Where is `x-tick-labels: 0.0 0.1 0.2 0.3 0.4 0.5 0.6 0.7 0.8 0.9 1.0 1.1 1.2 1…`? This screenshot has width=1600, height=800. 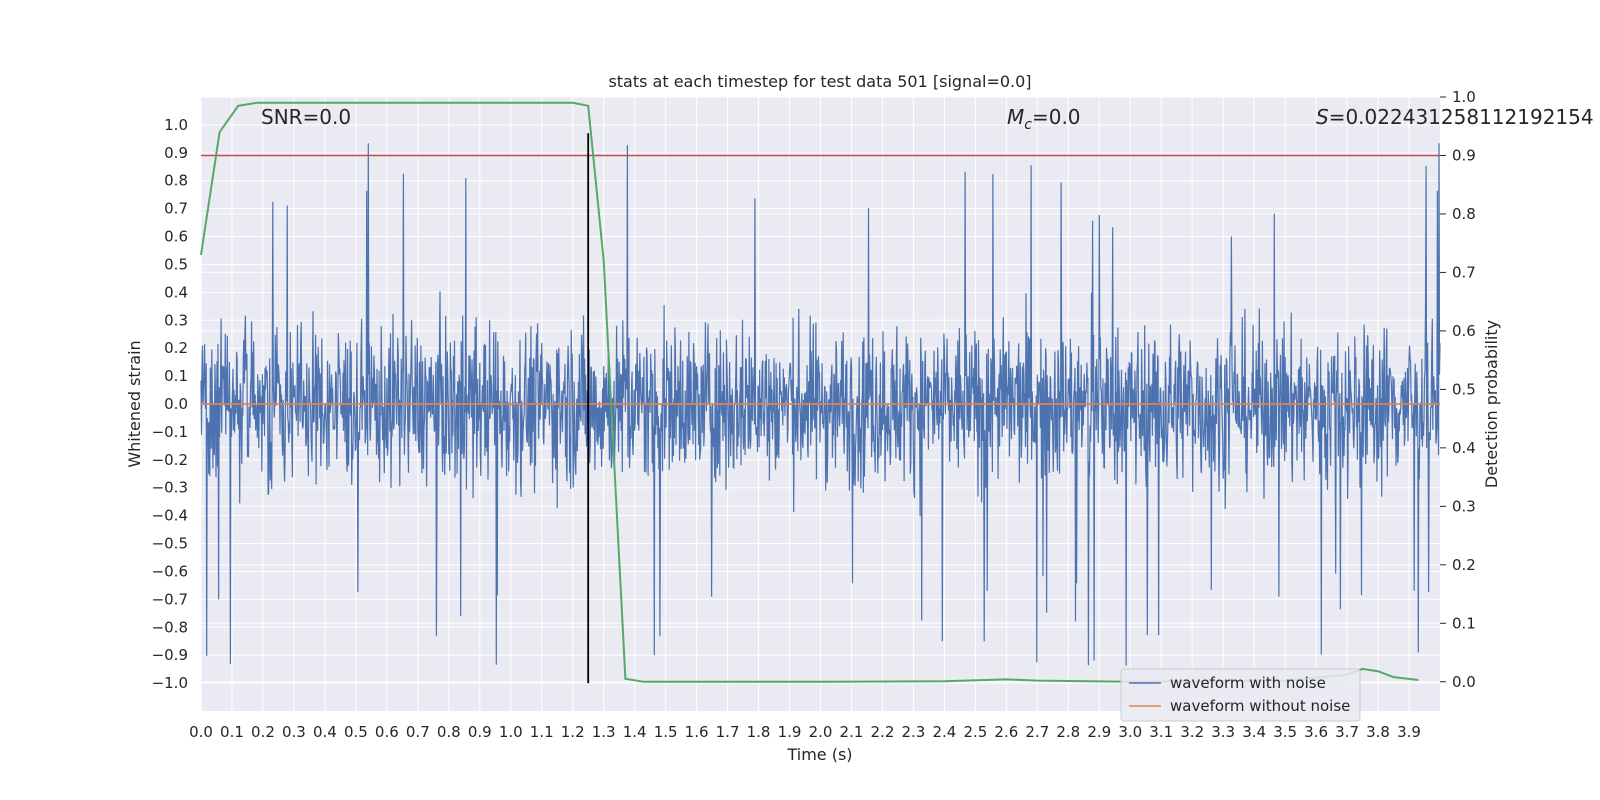
x-tick-labels: 0.0 0.1 0.2 0.3 0.4 0.5 0.6 0.7 0.8 0.9 1.0 1.1 1.2 1… is located at coordinates (805, 732).